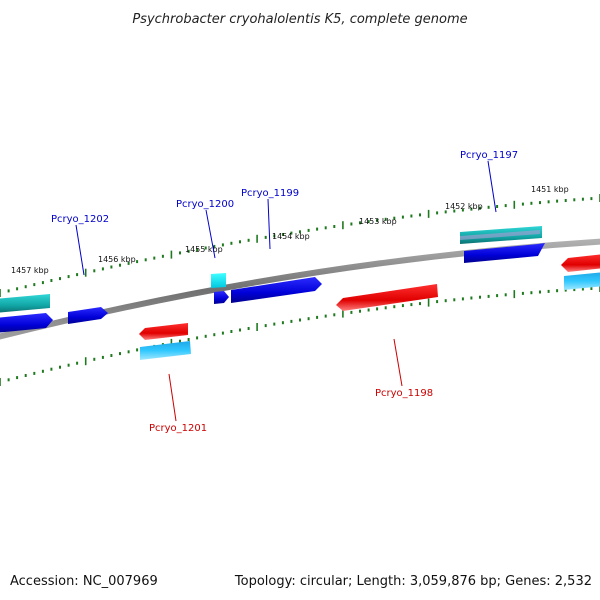  I want to click on gene-label-Pcryo_1198: Pcryo_1198, so click(404, 393).